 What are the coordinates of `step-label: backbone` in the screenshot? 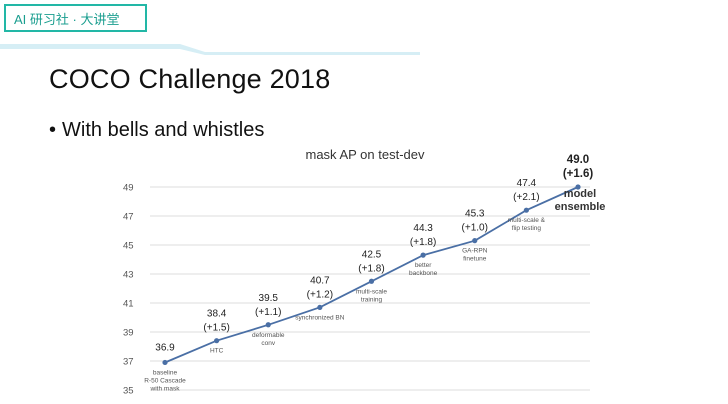 It's located at (423, 273).